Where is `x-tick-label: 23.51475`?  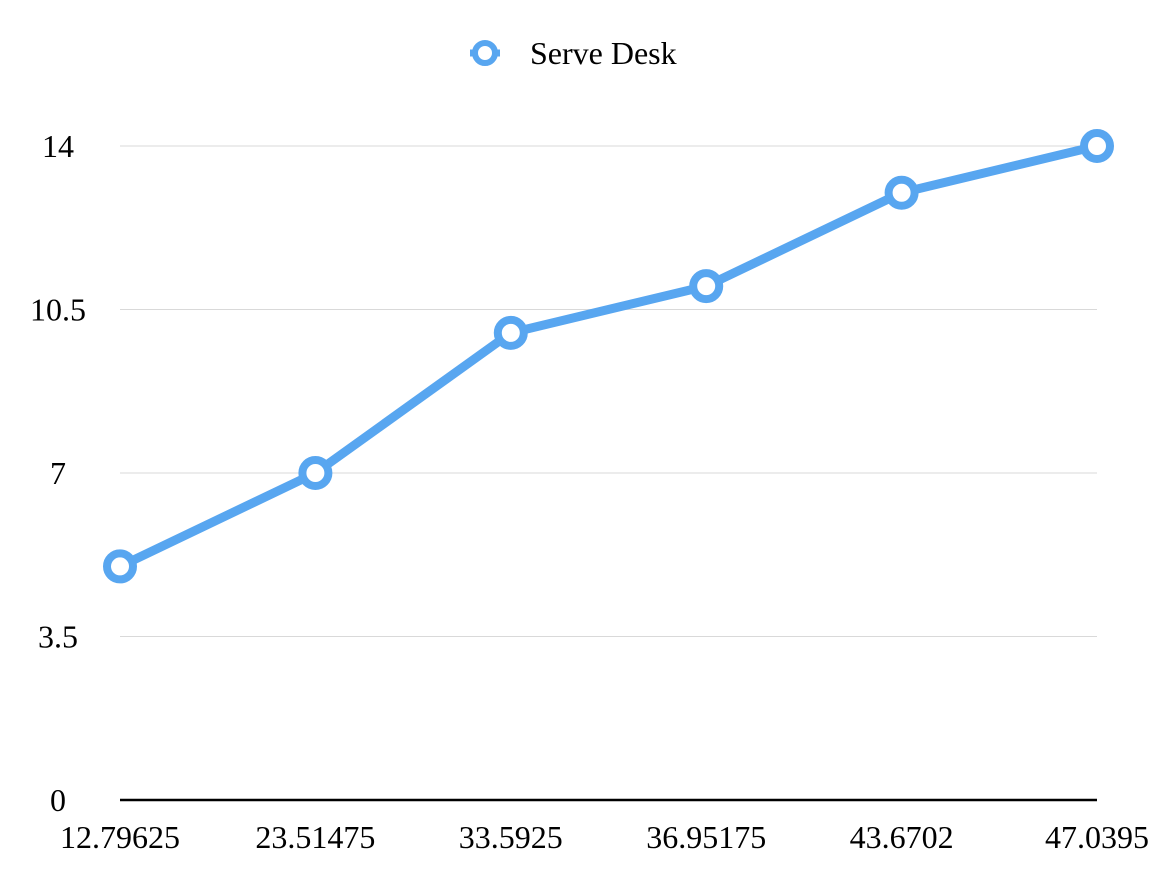
x-tick-label: 23.51475 is located at coordinates (315, 837).